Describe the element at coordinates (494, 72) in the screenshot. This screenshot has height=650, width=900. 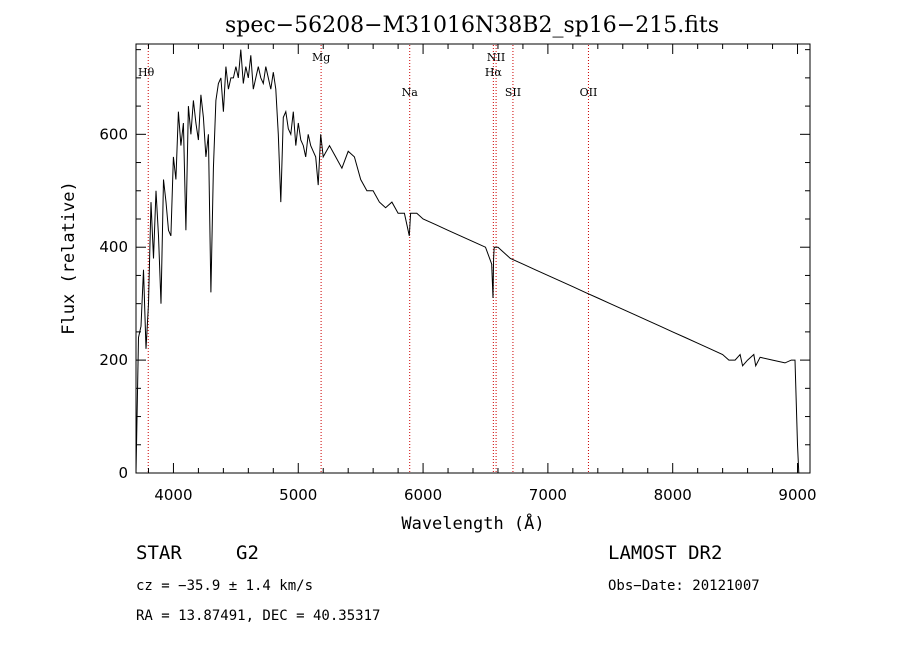
I see `spectral-line-label: Hα` at that location.